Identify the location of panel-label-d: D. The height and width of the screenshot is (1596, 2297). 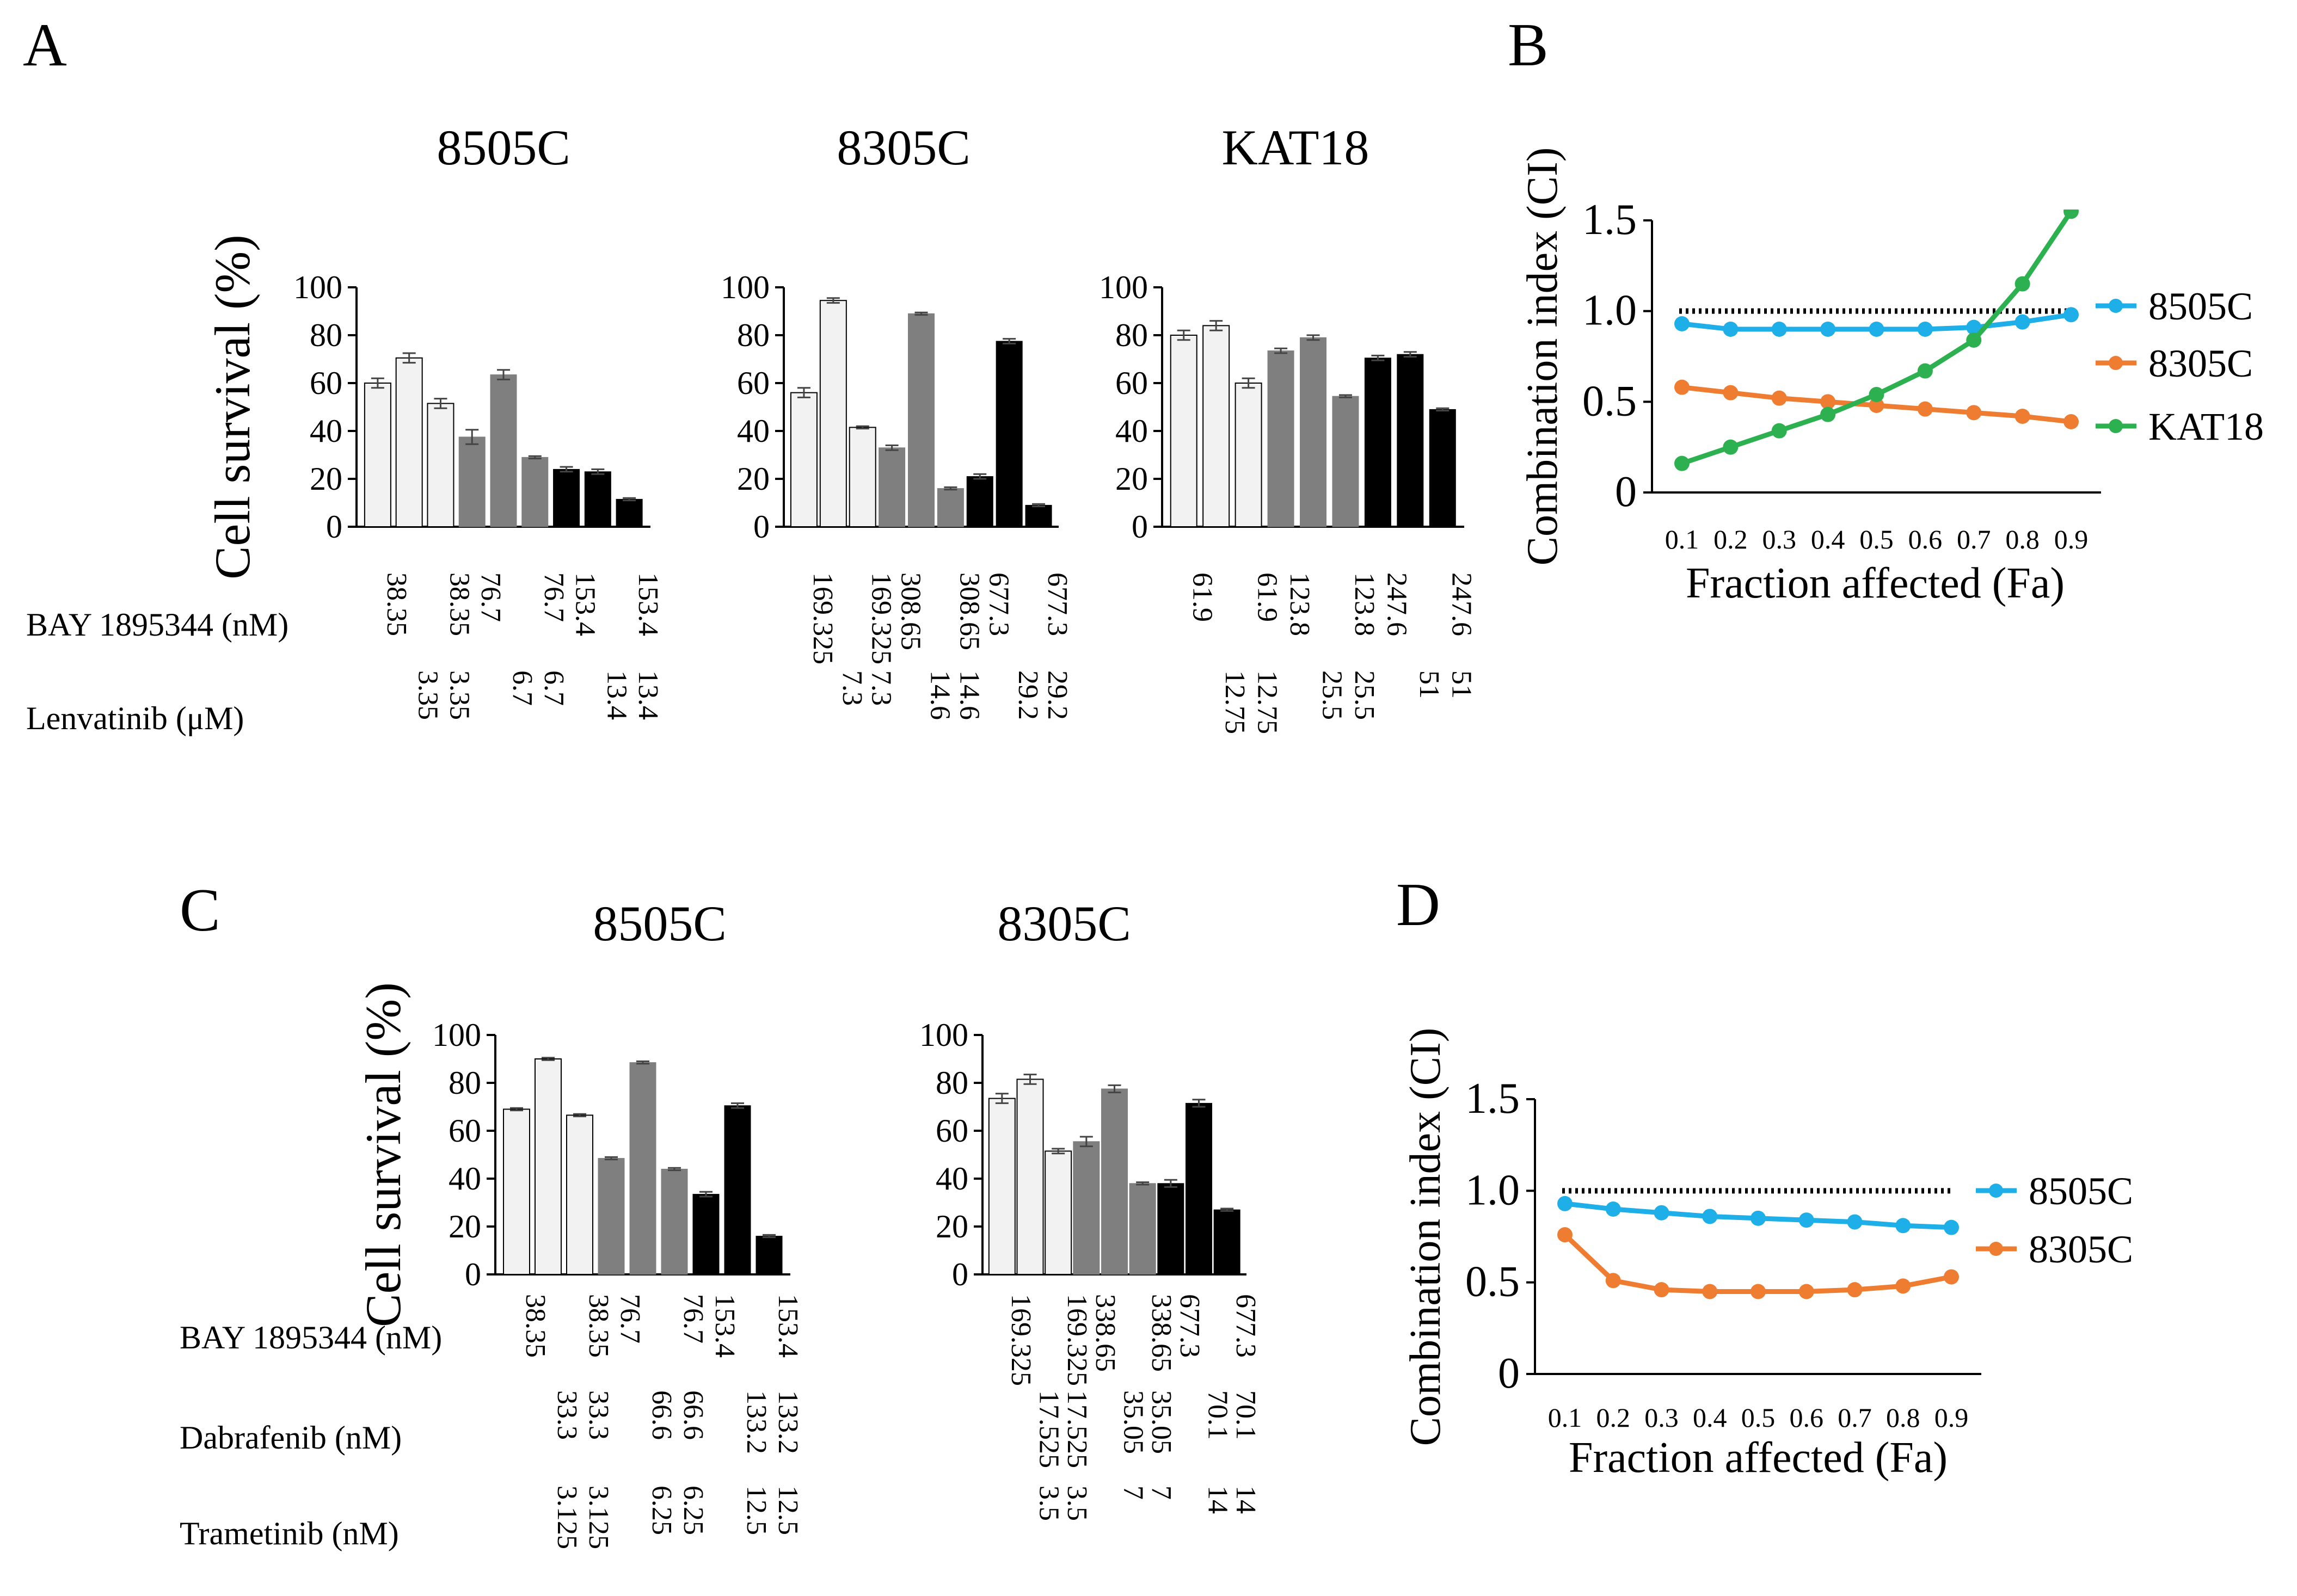
(1418, 905).